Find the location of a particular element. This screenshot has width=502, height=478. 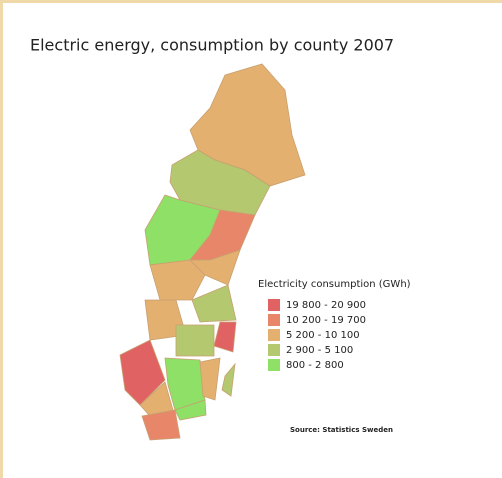

legend-label: 2 900 - 5 100 is located at coordinates (319, 350).